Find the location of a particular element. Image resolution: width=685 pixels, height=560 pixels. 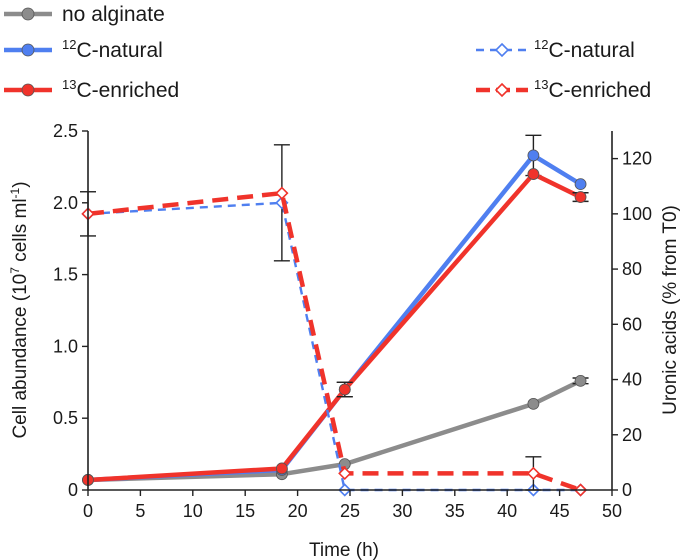

x-tick-label-1: 5 is located at coordinates (140, 511).